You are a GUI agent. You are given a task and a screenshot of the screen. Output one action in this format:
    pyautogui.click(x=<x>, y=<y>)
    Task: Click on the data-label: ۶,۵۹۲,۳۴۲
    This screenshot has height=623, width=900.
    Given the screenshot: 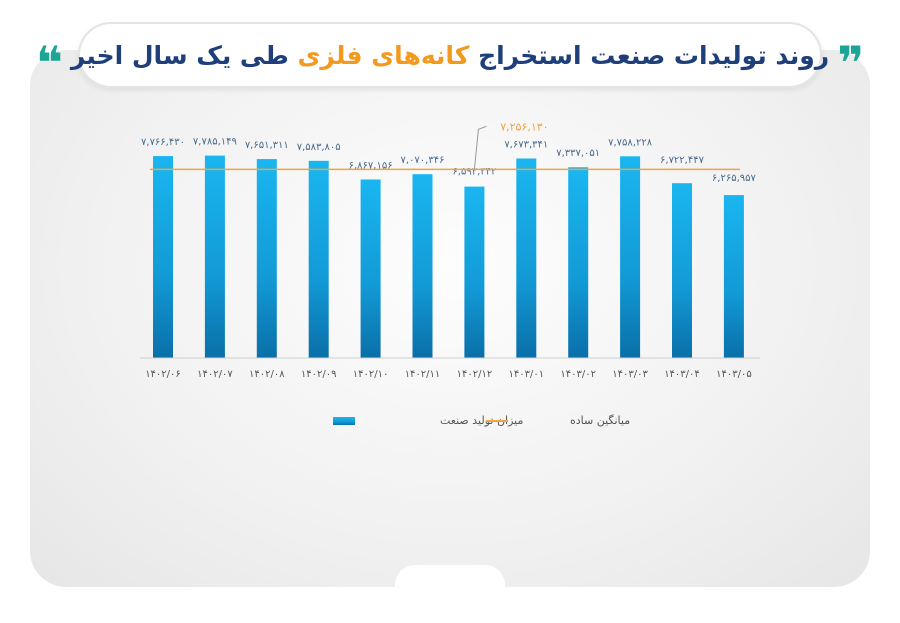 What is the action you would take?
    pyautogui.click(x=474, y=172)
    